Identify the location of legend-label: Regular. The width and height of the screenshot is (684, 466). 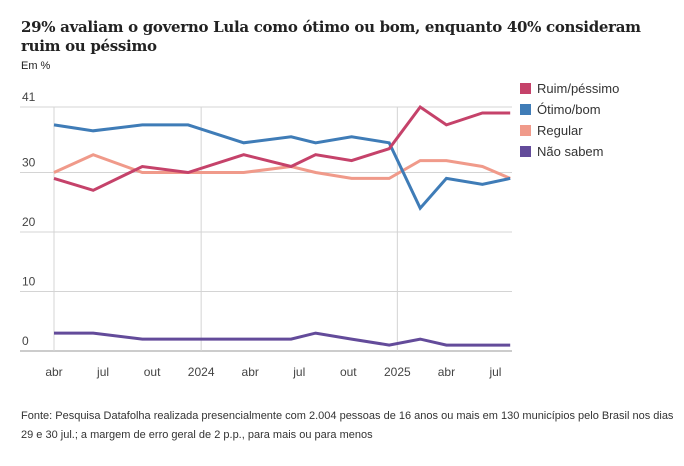
(560, 130).